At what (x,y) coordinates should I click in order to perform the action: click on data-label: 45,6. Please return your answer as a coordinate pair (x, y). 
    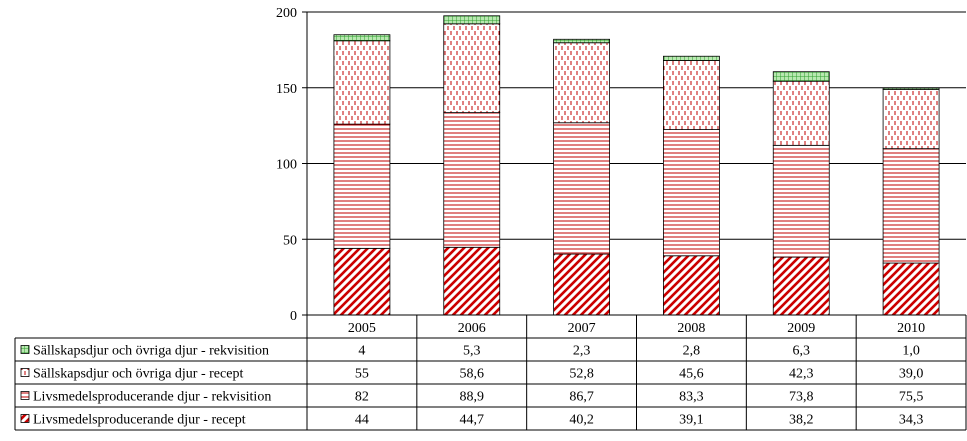
    Looking at the image, I should click on (691, 374).